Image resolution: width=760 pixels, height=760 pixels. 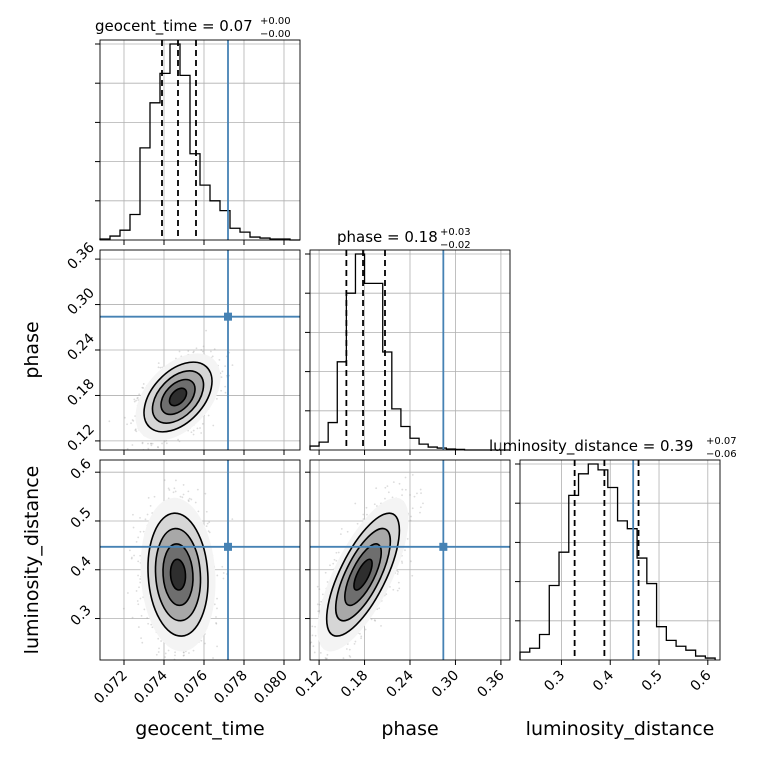 I want to click on title-luminosity-distance: luminosity_distance = 0.39 +0.07 −0.06, so click(x=613, y=448).